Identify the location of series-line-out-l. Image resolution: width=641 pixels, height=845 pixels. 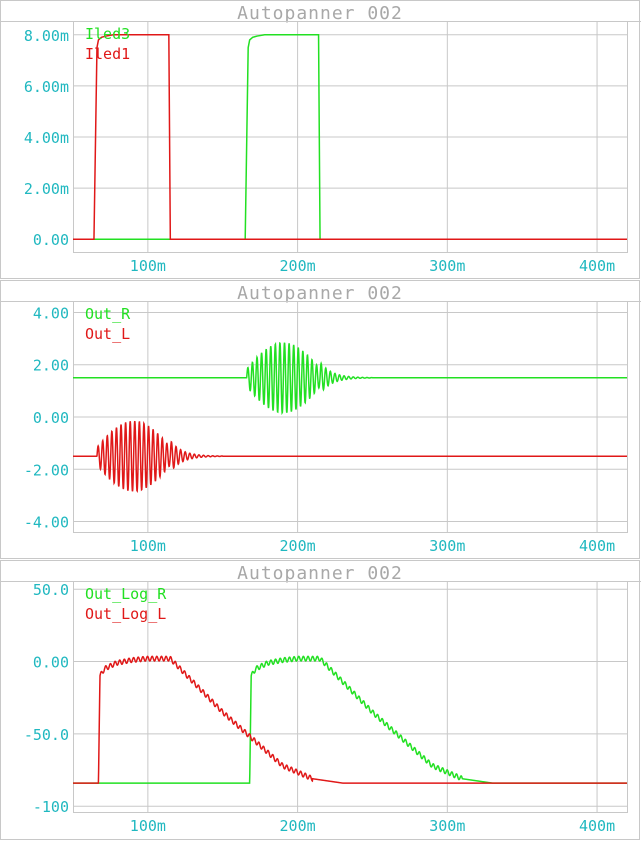
(350, 457).